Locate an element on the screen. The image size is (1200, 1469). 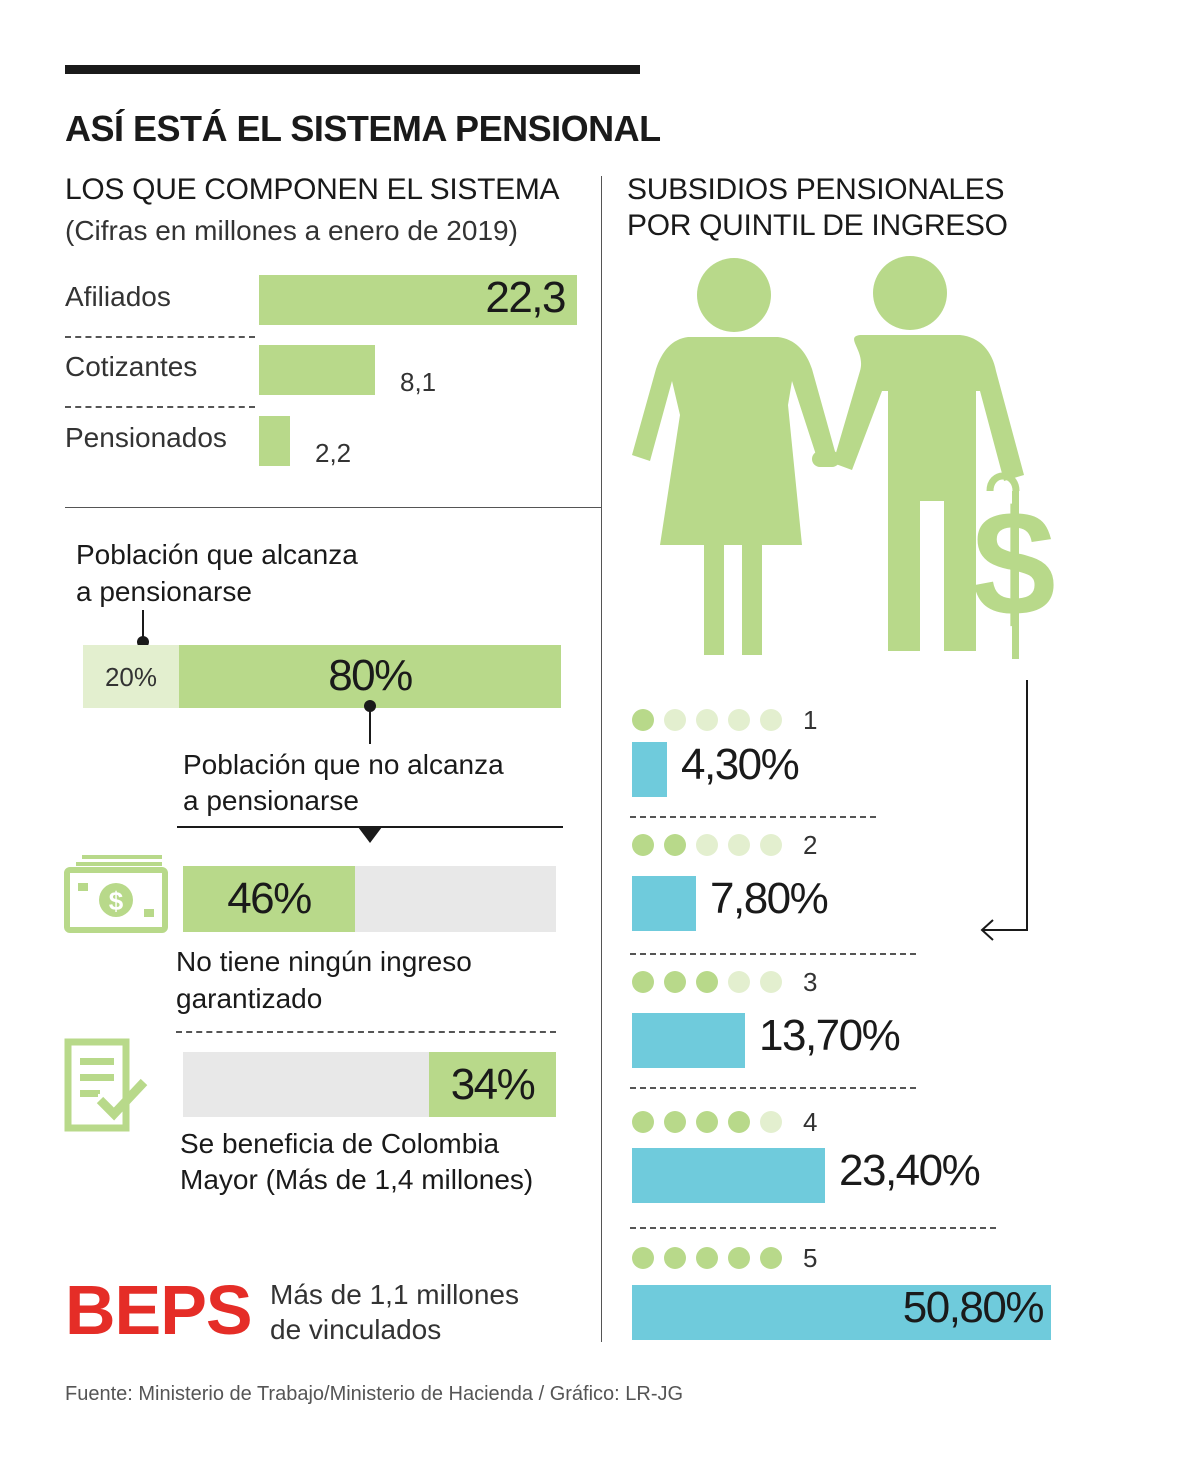
reach-label-line1: Población que alcanza is located at coordinates (217, 554).